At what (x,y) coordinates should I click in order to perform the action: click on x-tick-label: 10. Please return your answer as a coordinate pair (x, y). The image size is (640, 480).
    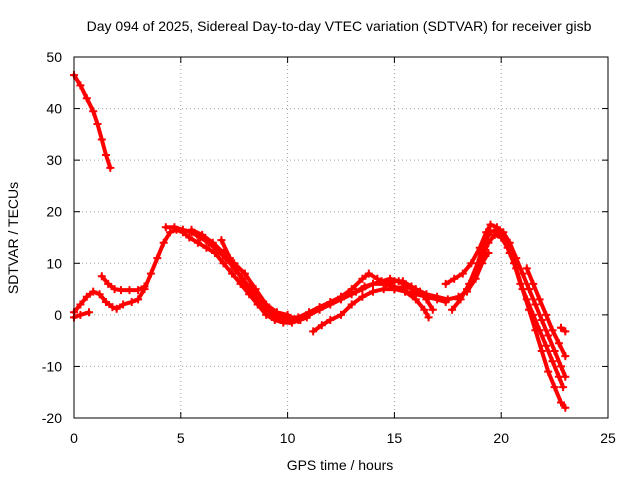
    Looking at the image, I should click on (288, 438).